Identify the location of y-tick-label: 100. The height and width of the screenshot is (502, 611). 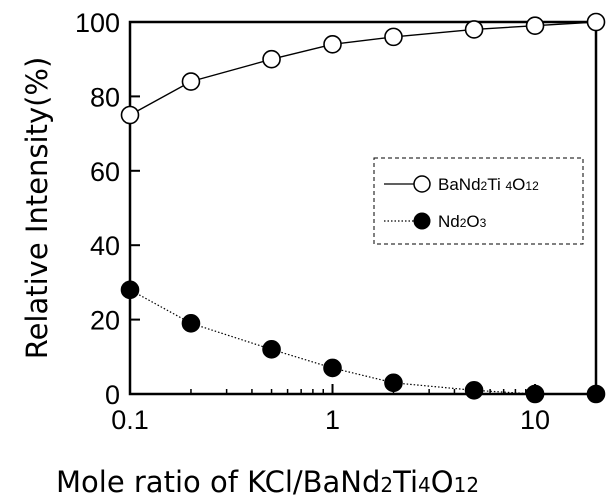
(97, 23).